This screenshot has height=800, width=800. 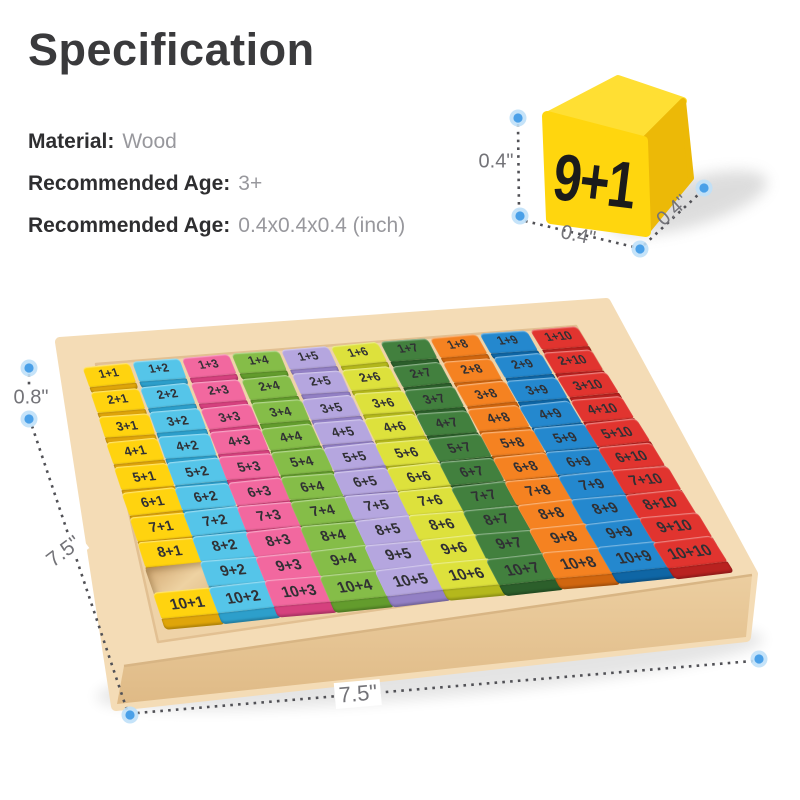 I want to click on tray-front-face, so click(x=434, y=639).